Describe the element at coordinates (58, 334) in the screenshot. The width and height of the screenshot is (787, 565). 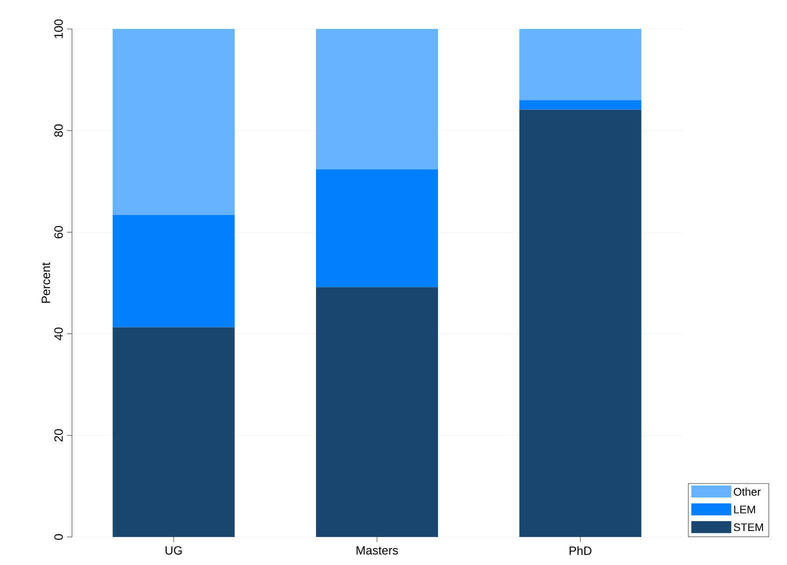
I see `y-tick-label: 40` at that location.